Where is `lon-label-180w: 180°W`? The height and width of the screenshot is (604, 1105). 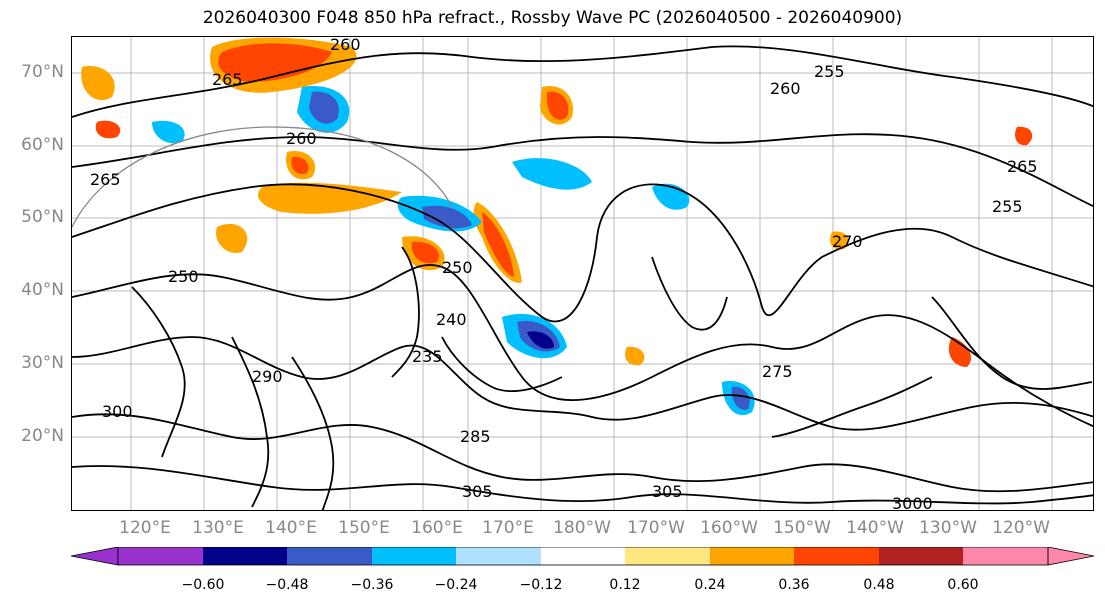 lon-label-180w: 180°W is located at coordinates (582, 528).